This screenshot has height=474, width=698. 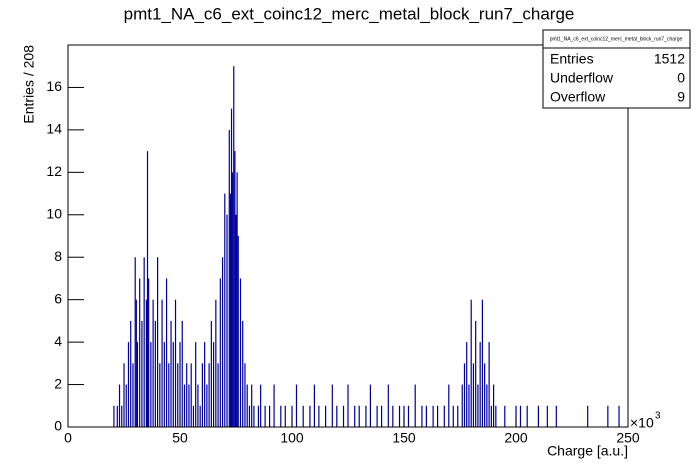 What do you see at coordinates (582, 78) in the screenshot?
I see `stats-label: Underflow` at bounding box center [582, 78].